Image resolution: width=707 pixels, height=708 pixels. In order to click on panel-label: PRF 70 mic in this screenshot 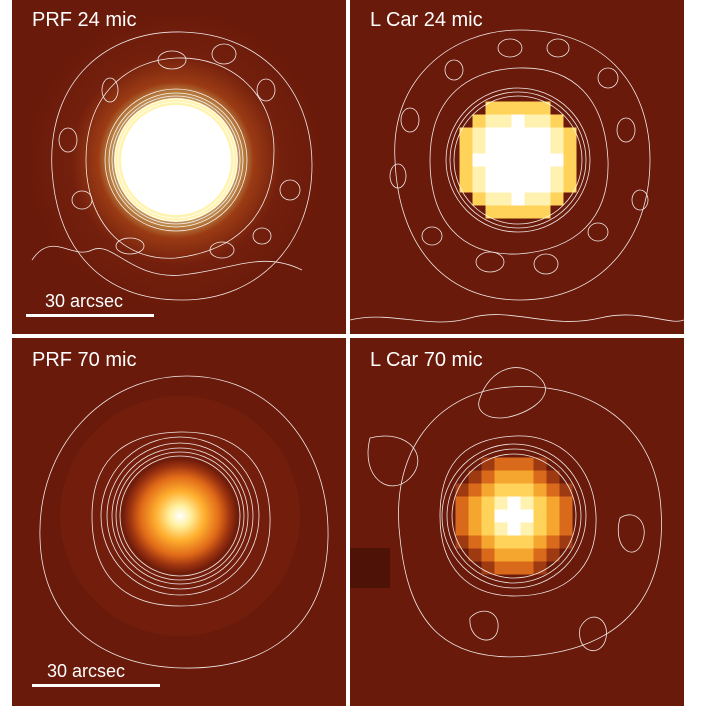, I will do `click(84, 360)`.